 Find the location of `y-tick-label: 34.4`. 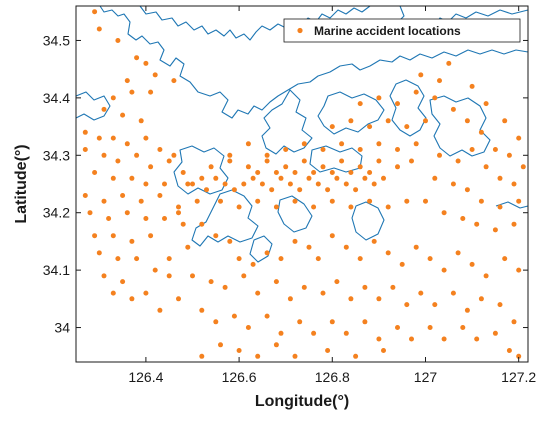

y-tick-label: 34.4 is located at coordinates (56, 98).